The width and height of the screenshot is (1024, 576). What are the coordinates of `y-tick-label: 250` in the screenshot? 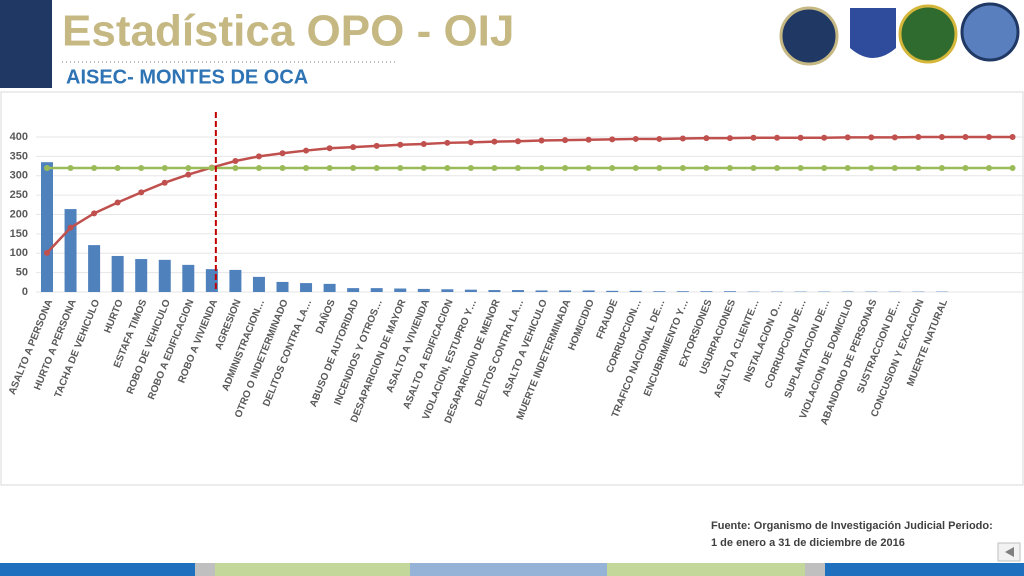 It's located at (19, 195).